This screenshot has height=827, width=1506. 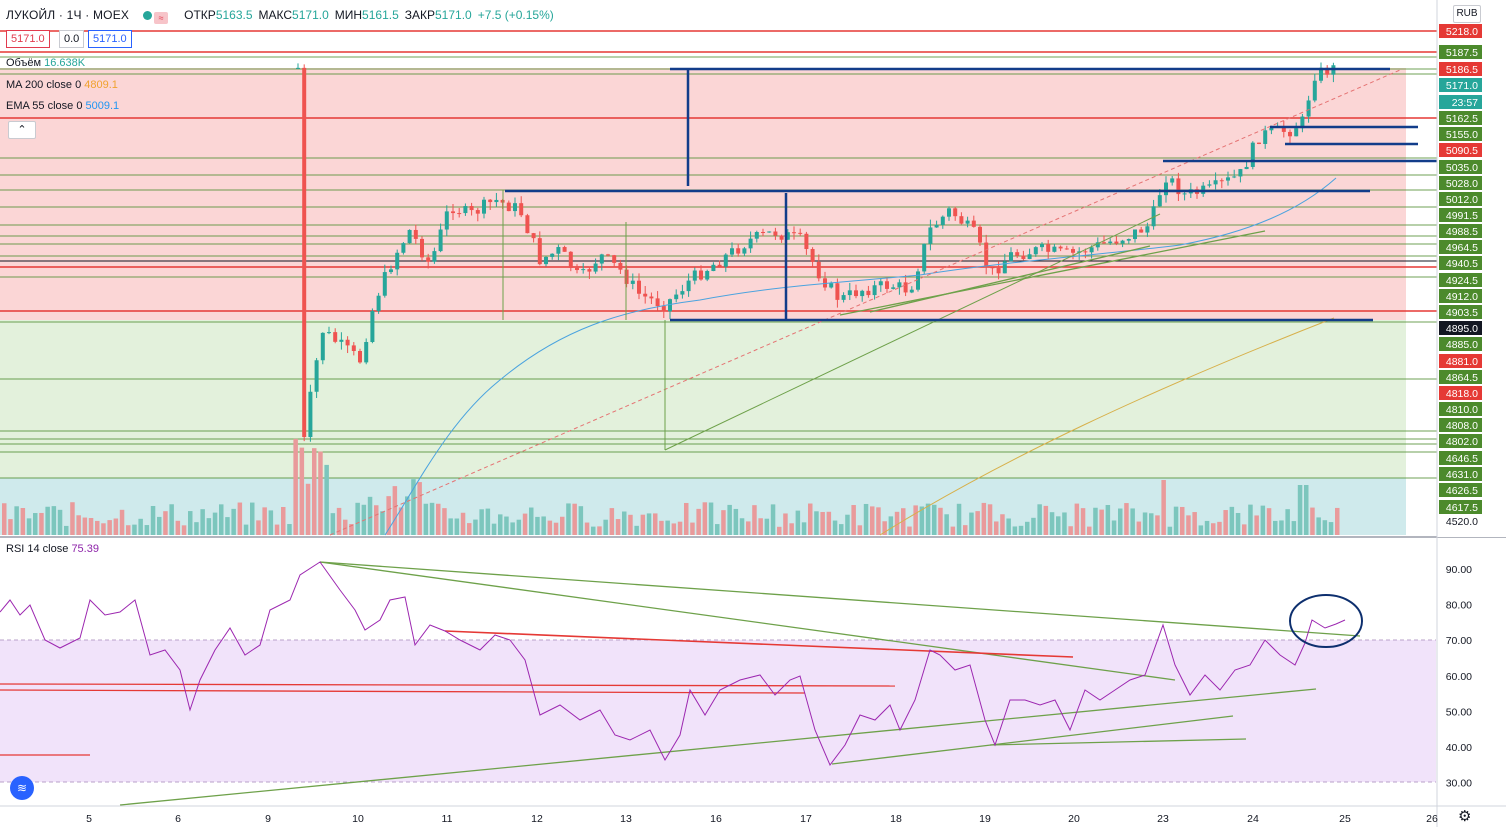 I want to click on time-axis: 5 6 9 10 11 12 13 16 17 18 19 20 23 24 25 26, so click(x=762, y=819).